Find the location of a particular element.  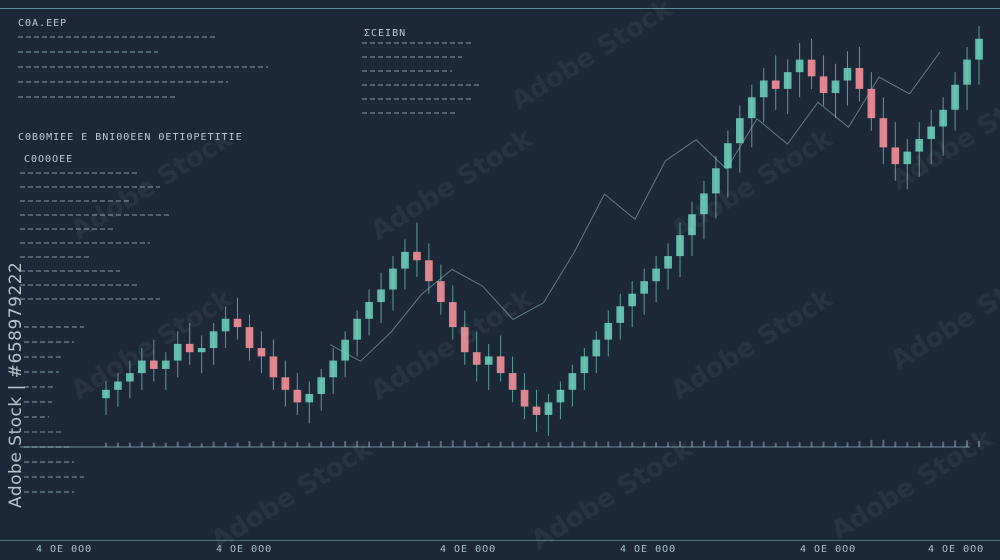

panel-left-section-title: CΘΒΘΜΙΕΕ Ε ΒΝΙΘΘΕΕΝ ΘΕΤΙΘΡΕΤΙΤΙΕ is located at coordinates (130, 137).